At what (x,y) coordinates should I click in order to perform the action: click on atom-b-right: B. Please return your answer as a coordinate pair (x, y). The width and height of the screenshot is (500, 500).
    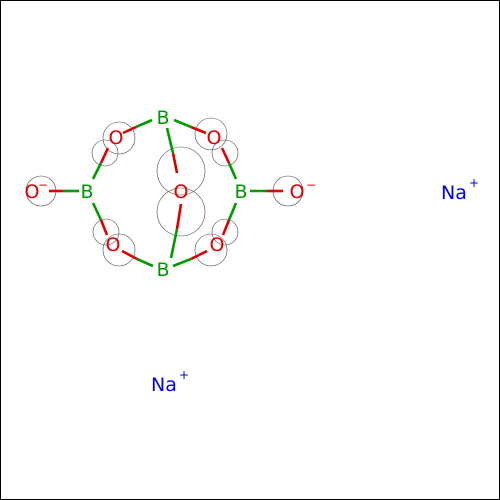
    Looking at the image, I should click on (240, 192).